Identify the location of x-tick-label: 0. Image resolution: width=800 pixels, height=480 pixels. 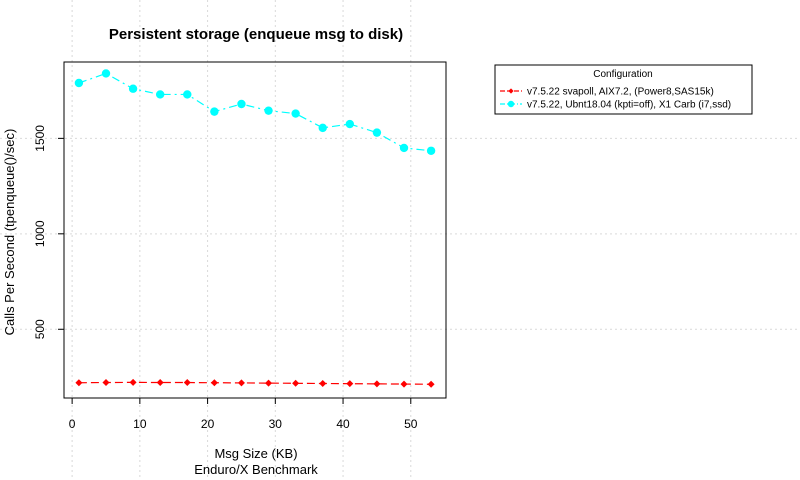
(72, 424).